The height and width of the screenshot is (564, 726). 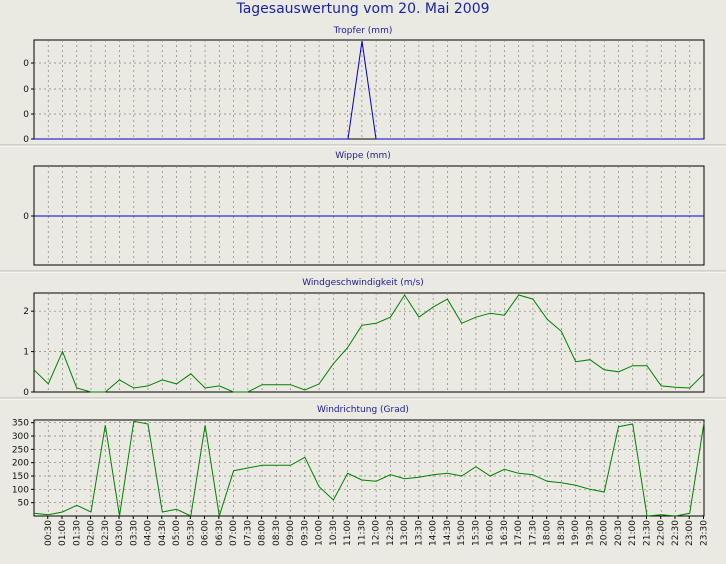 I want to click on x-tick-label: 06:00, so click(x=206, y=533).